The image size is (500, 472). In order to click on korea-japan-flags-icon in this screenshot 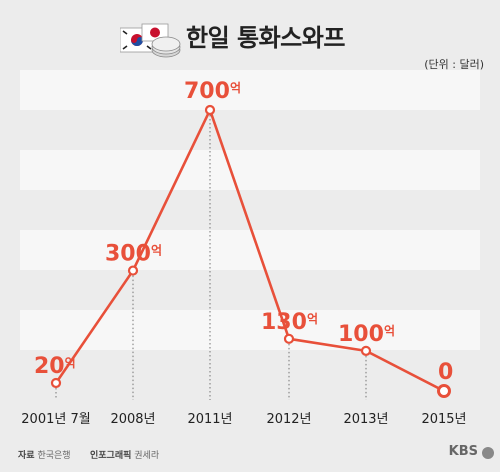, I will do `click(150, 40)`.